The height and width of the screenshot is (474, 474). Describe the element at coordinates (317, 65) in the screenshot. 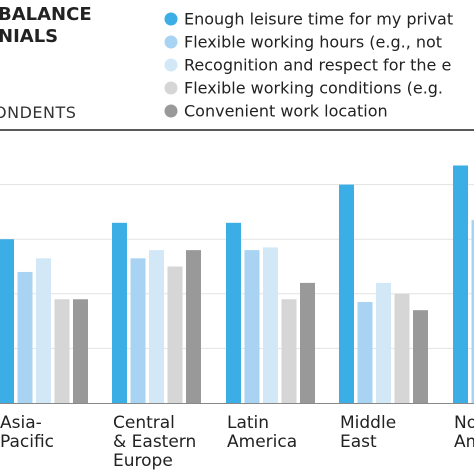

I see `legend-label: Recognition and respect for the e` at that location.